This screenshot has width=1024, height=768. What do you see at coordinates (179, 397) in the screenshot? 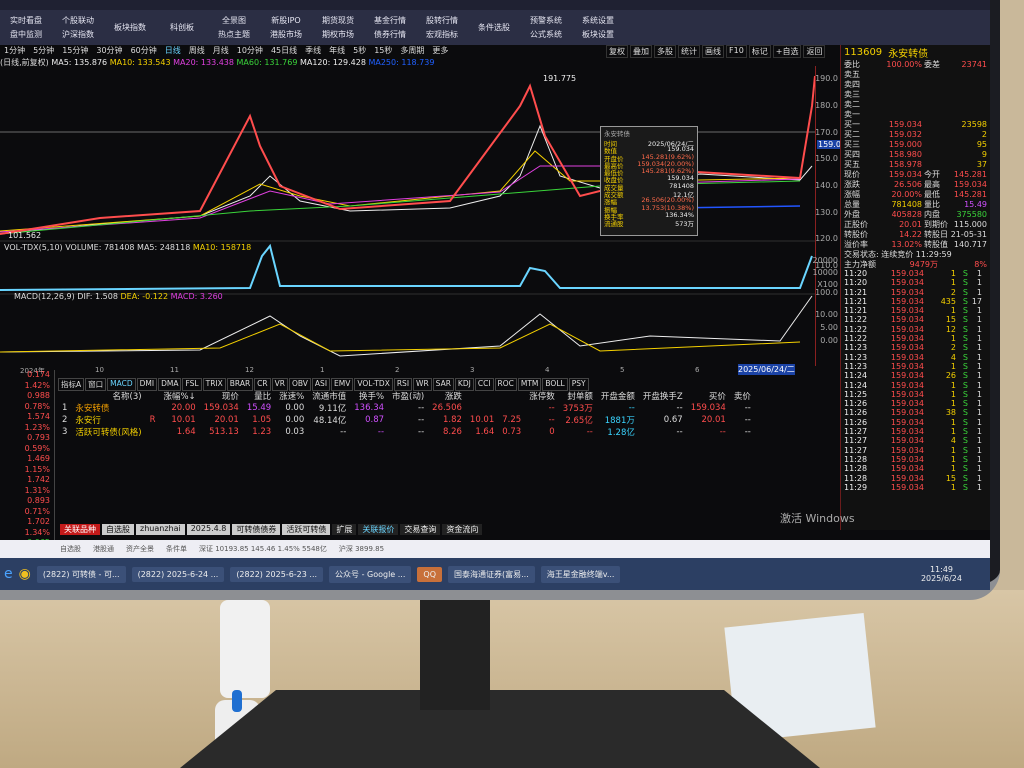
I see `column-header: 涨幅%↓` at bounding box center [179, 397].